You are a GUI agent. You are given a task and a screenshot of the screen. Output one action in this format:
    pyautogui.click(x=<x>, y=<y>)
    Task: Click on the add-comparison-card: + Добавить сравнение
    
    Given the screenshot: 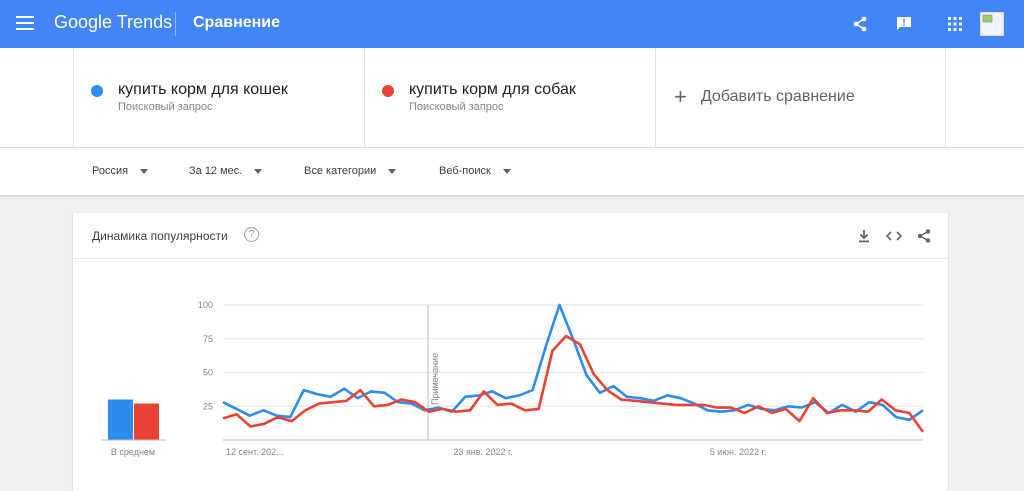 What is the action you would take?
    pyautogui.click(x=800, y=97)
    